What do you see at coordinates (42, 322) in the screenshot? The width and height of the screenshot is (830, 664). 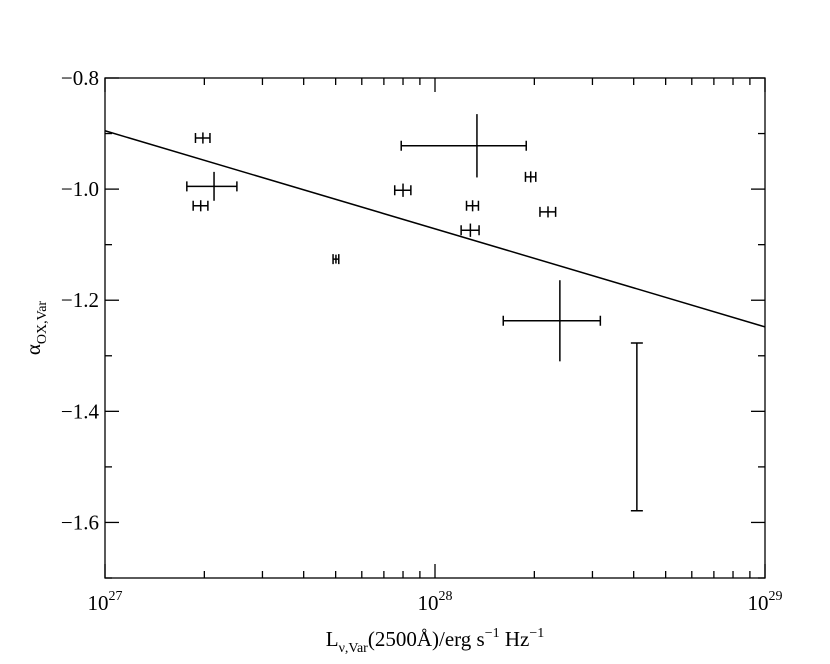 I see `y-axis-label-part: OX,Var` at bounding box center [42, 322].